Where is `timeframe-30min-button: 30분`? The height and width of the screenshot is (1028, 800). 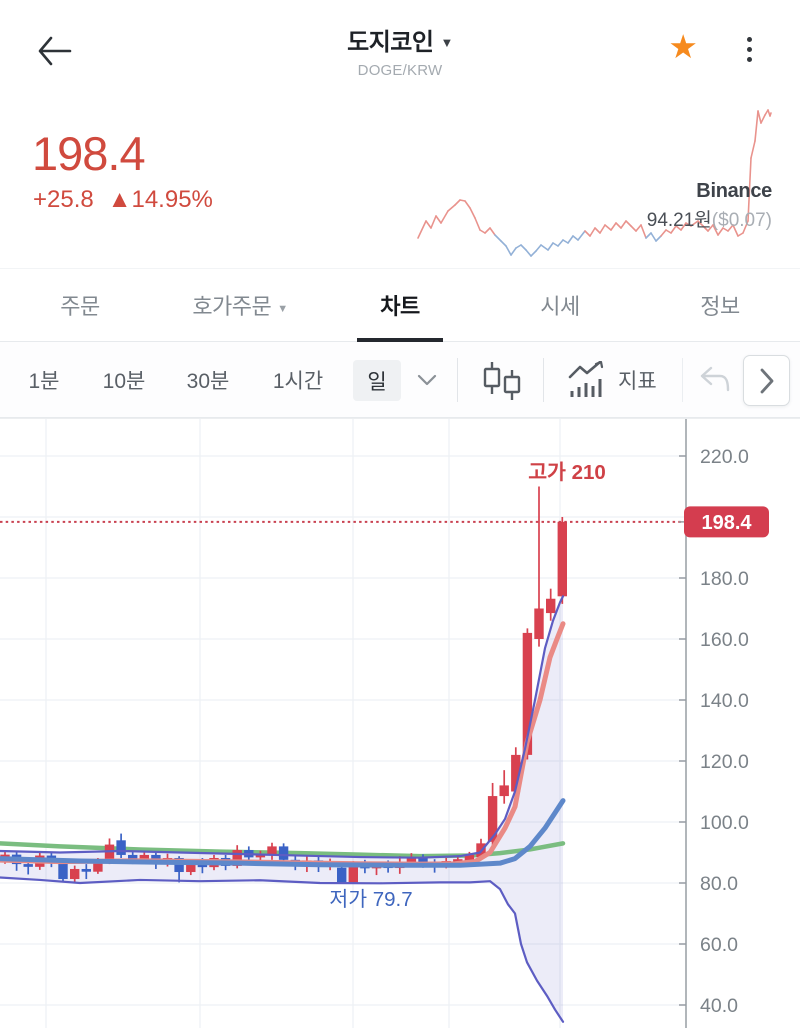
timeframe-30min-button: 30분 is located at coordinates (208, 380).